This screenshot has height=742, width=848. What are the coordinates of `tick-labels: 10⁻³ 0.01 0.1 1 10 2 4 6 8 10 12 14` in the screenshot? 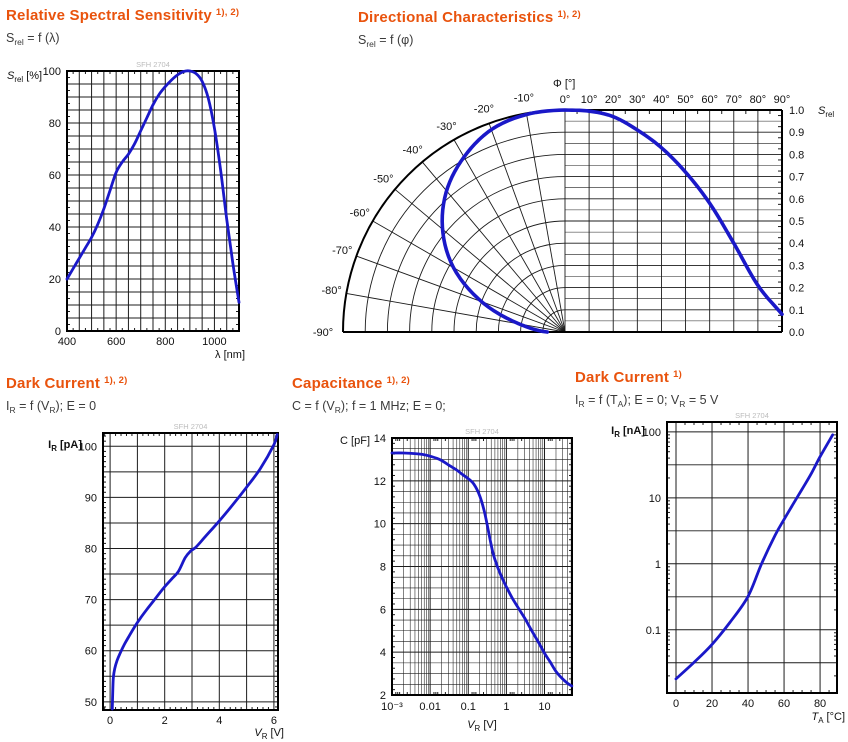 It's located at (462, 573).